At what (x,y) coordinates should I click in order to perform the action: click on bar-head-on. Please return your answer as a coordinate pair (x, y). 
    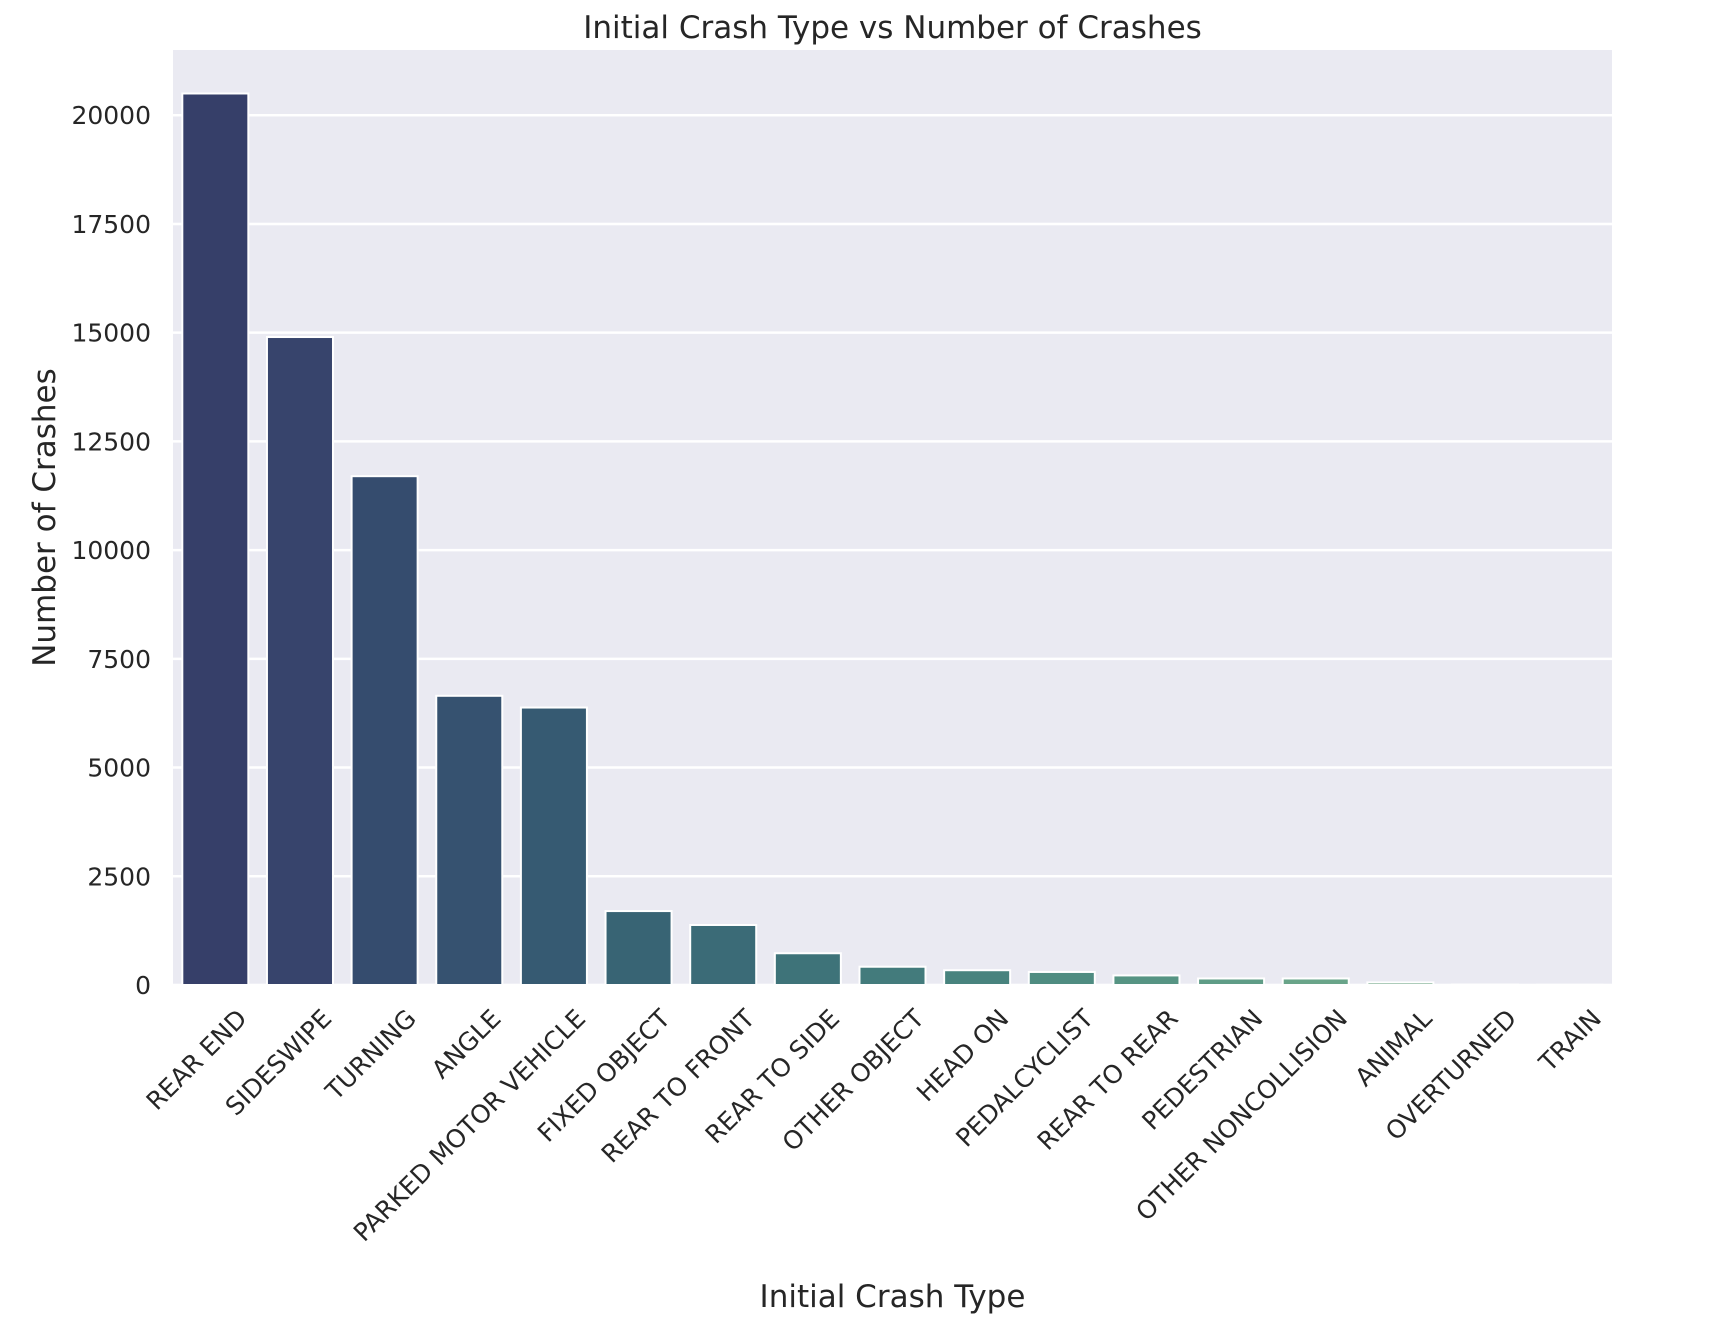
    Looking at the image, I should click on (977, 977).